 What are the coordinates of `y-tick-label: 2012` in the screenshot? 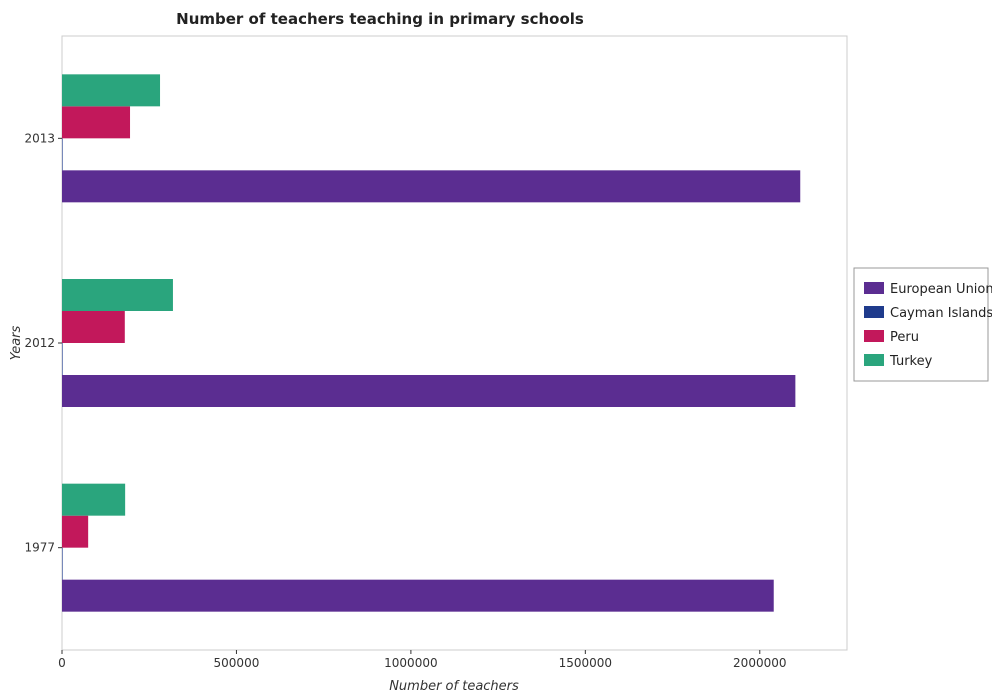 It's located at (39, 343).